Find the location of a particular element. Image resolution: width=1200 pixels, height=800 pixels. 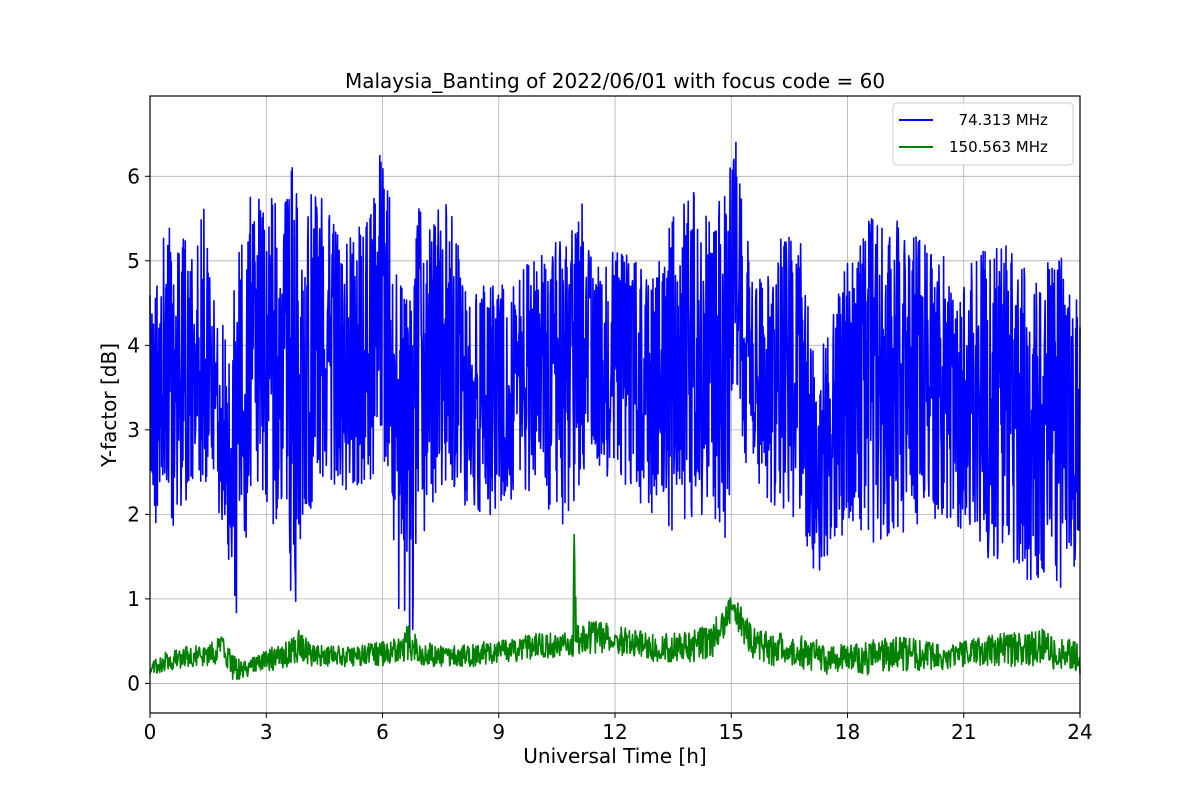

y-tick-label: 2 is located at coordinates (133, 514).